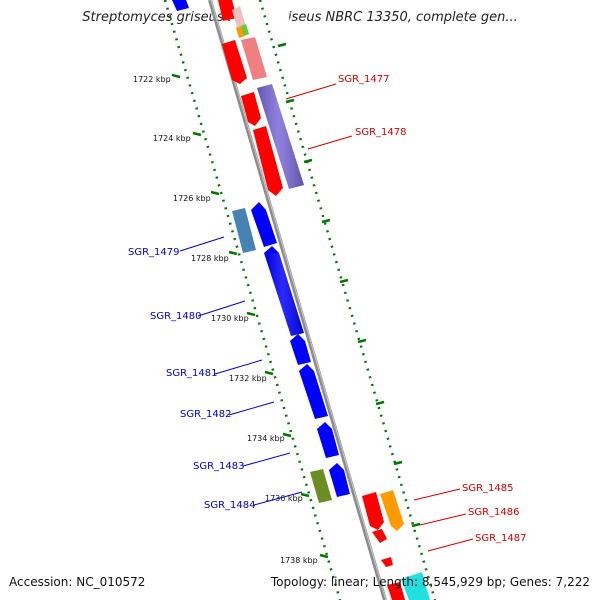 This screenshot has height=600, width=600. What do you see at coordinates (192, 373) in the screenshot?
I see `gene-label-sgr-1481: SGR_1481` at bounding box center [192, 373].